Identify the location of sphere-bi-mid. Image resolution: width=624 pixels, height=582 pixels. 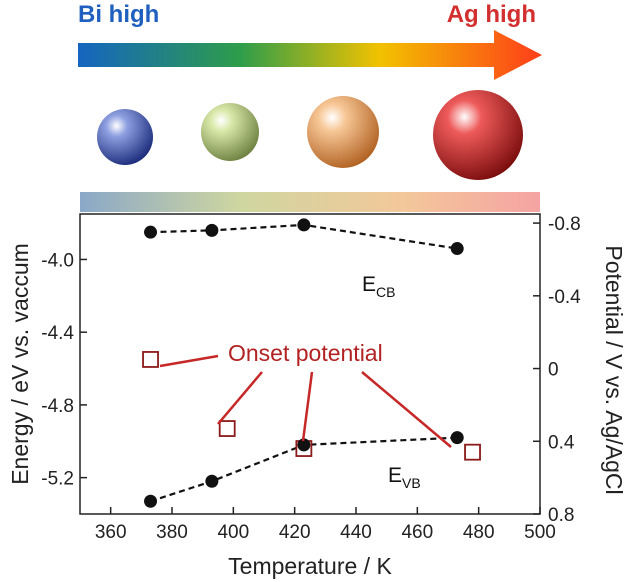
(230, 132).